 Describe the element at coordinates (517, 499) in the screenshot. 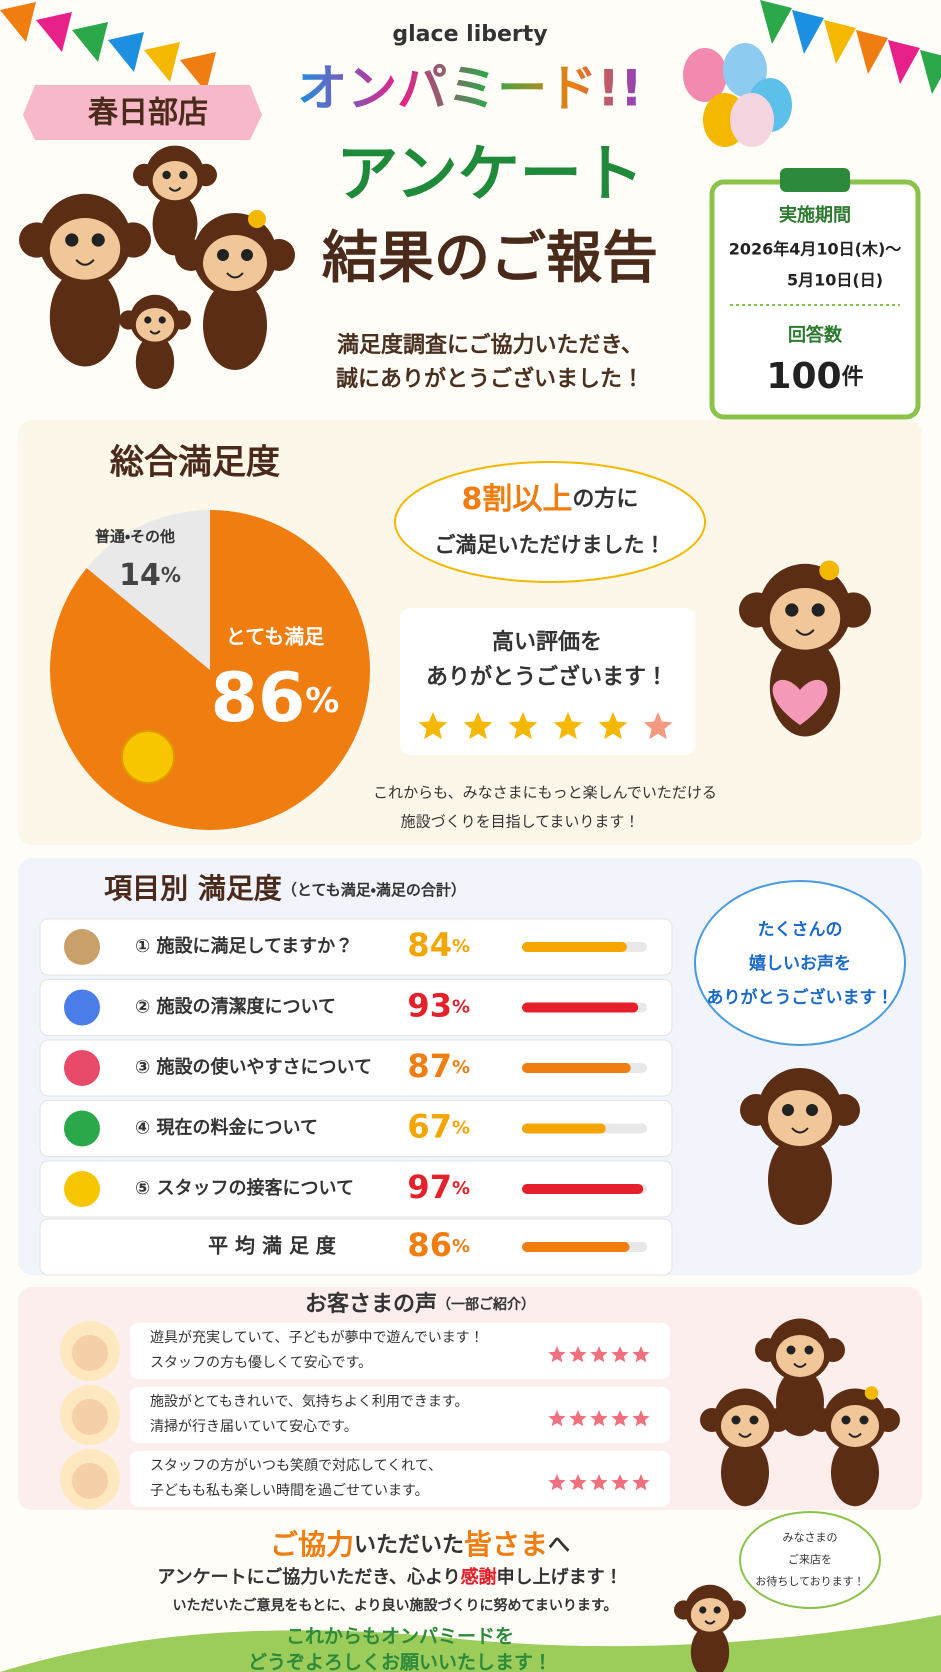

I see `bubble-line-part: 8割以上` at that location.